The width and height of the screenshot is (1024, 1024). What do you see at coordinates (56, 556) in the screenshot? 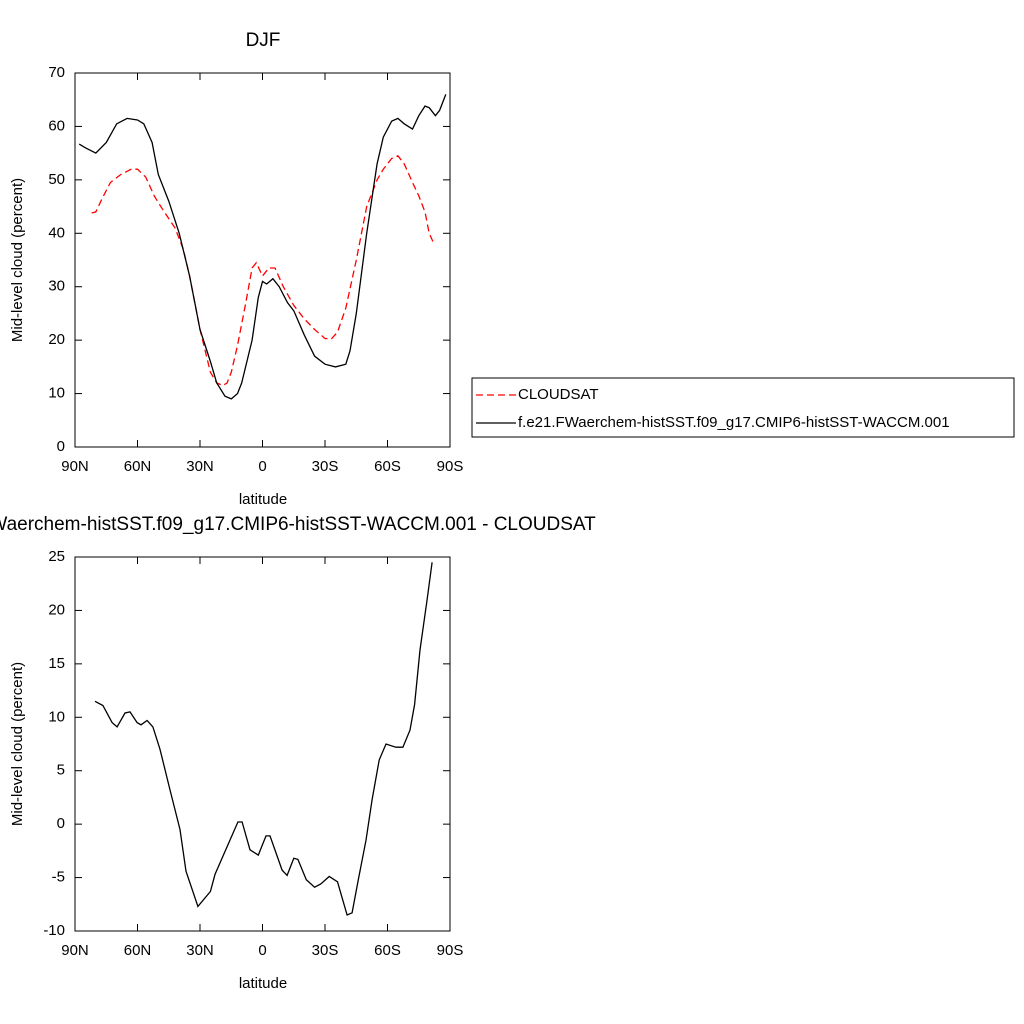
I see `y-tick-label: 25` at bounding box center [56, 556].